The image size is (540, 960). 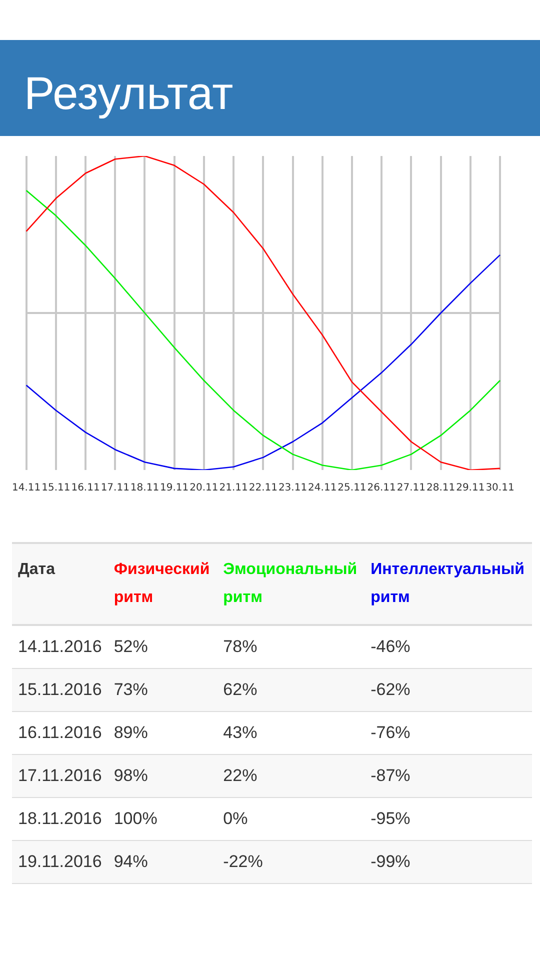 I want to click on text: 43%, so click(x=291, y=733).